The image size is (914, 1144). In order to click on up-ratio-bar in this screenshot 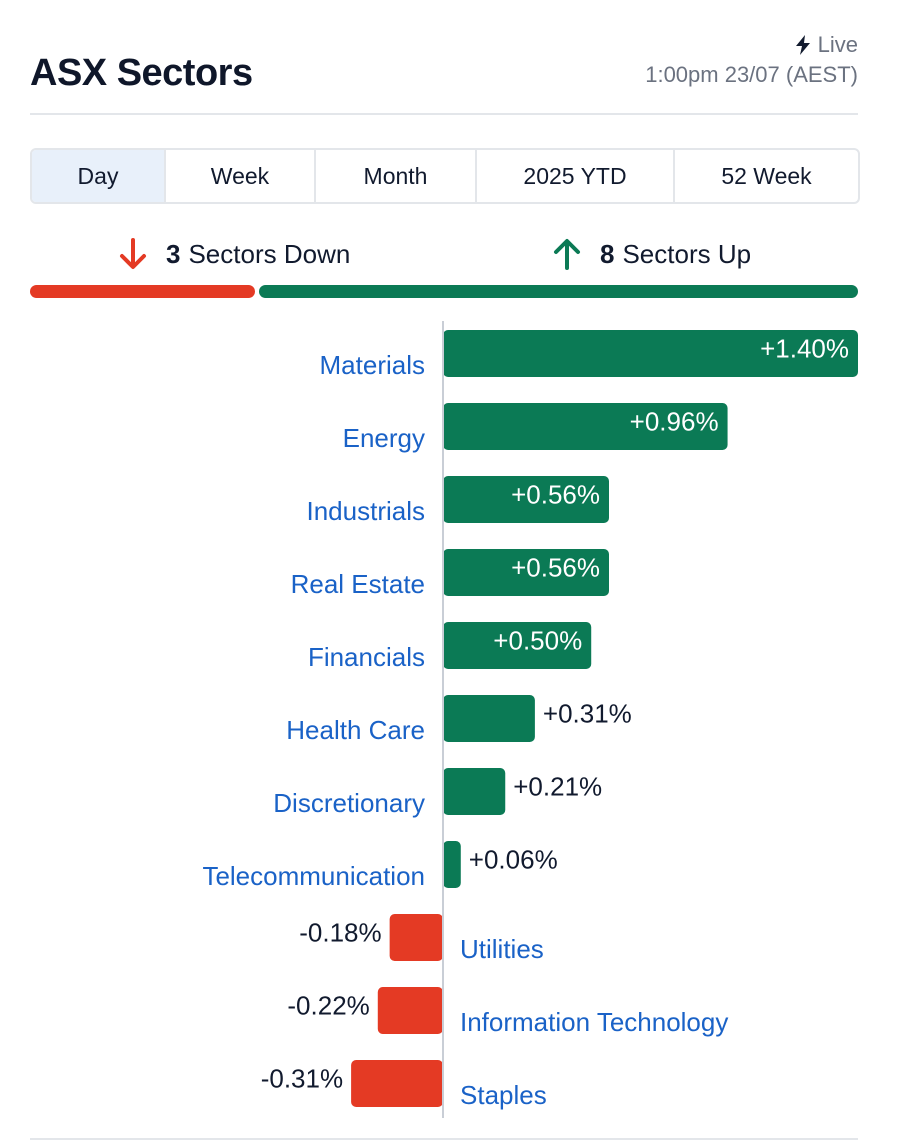, I will do `click(558, 291)`.